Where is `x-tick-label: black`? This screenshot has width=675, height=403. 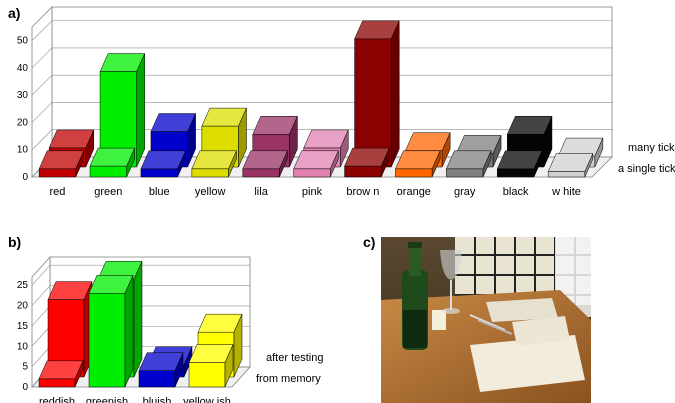
x-tick-label: black is located at coordinates (516, 192).